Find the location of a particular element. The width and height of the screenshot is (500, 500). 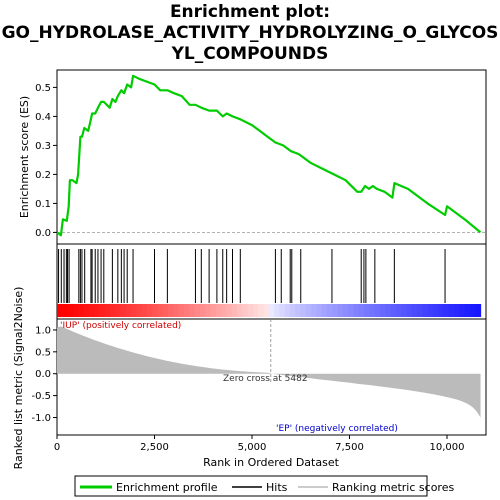

title-line-3: YL_COMPOUNDS is located at coordinates (250, 54).